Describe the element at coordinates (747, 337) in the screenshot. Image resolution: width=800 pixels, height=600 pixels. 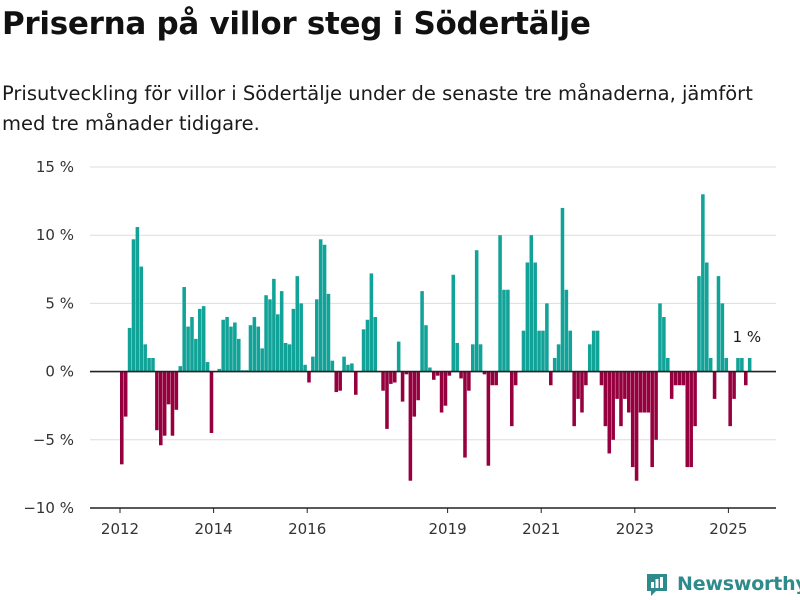
I see `last-value-annotation: 1 %` at that location.